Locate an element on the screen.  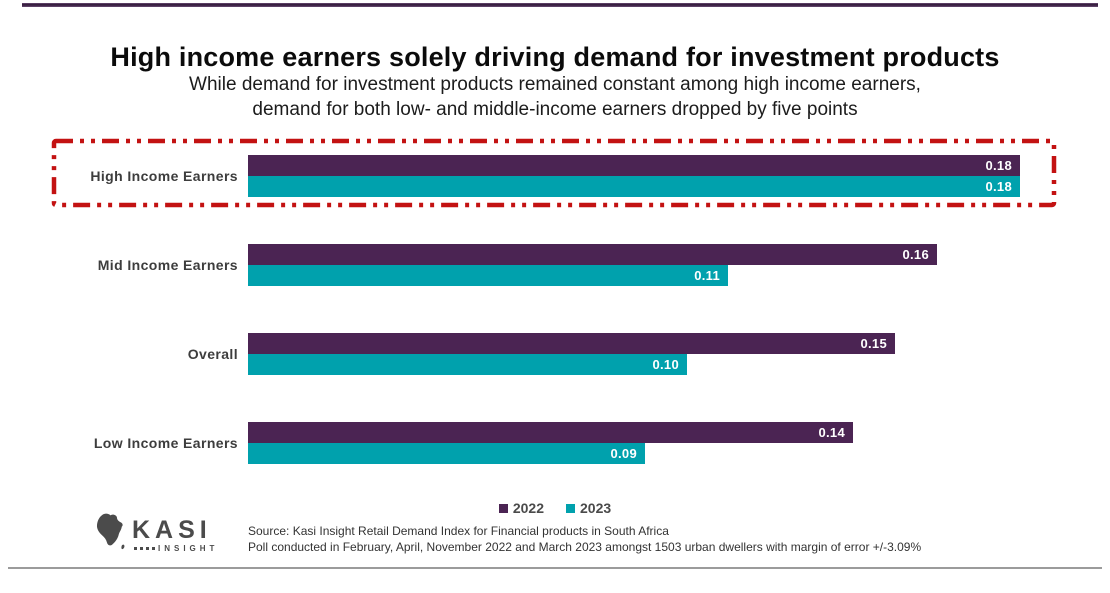
bar-value-label: 0.10 is located at coordinates (665, 364).